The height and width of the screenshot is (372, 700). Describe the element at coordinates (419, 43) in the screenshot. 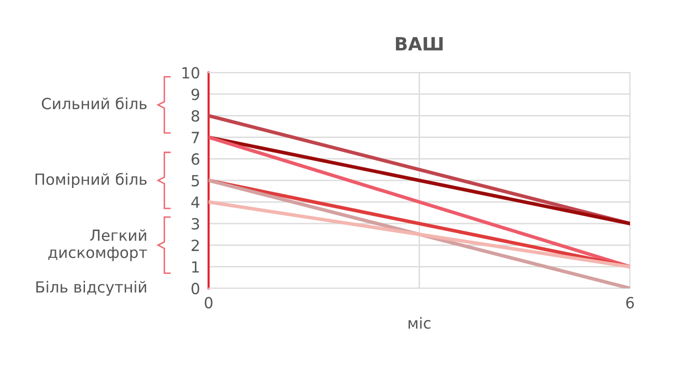

I see `chart-title: ВАШ` at that location.